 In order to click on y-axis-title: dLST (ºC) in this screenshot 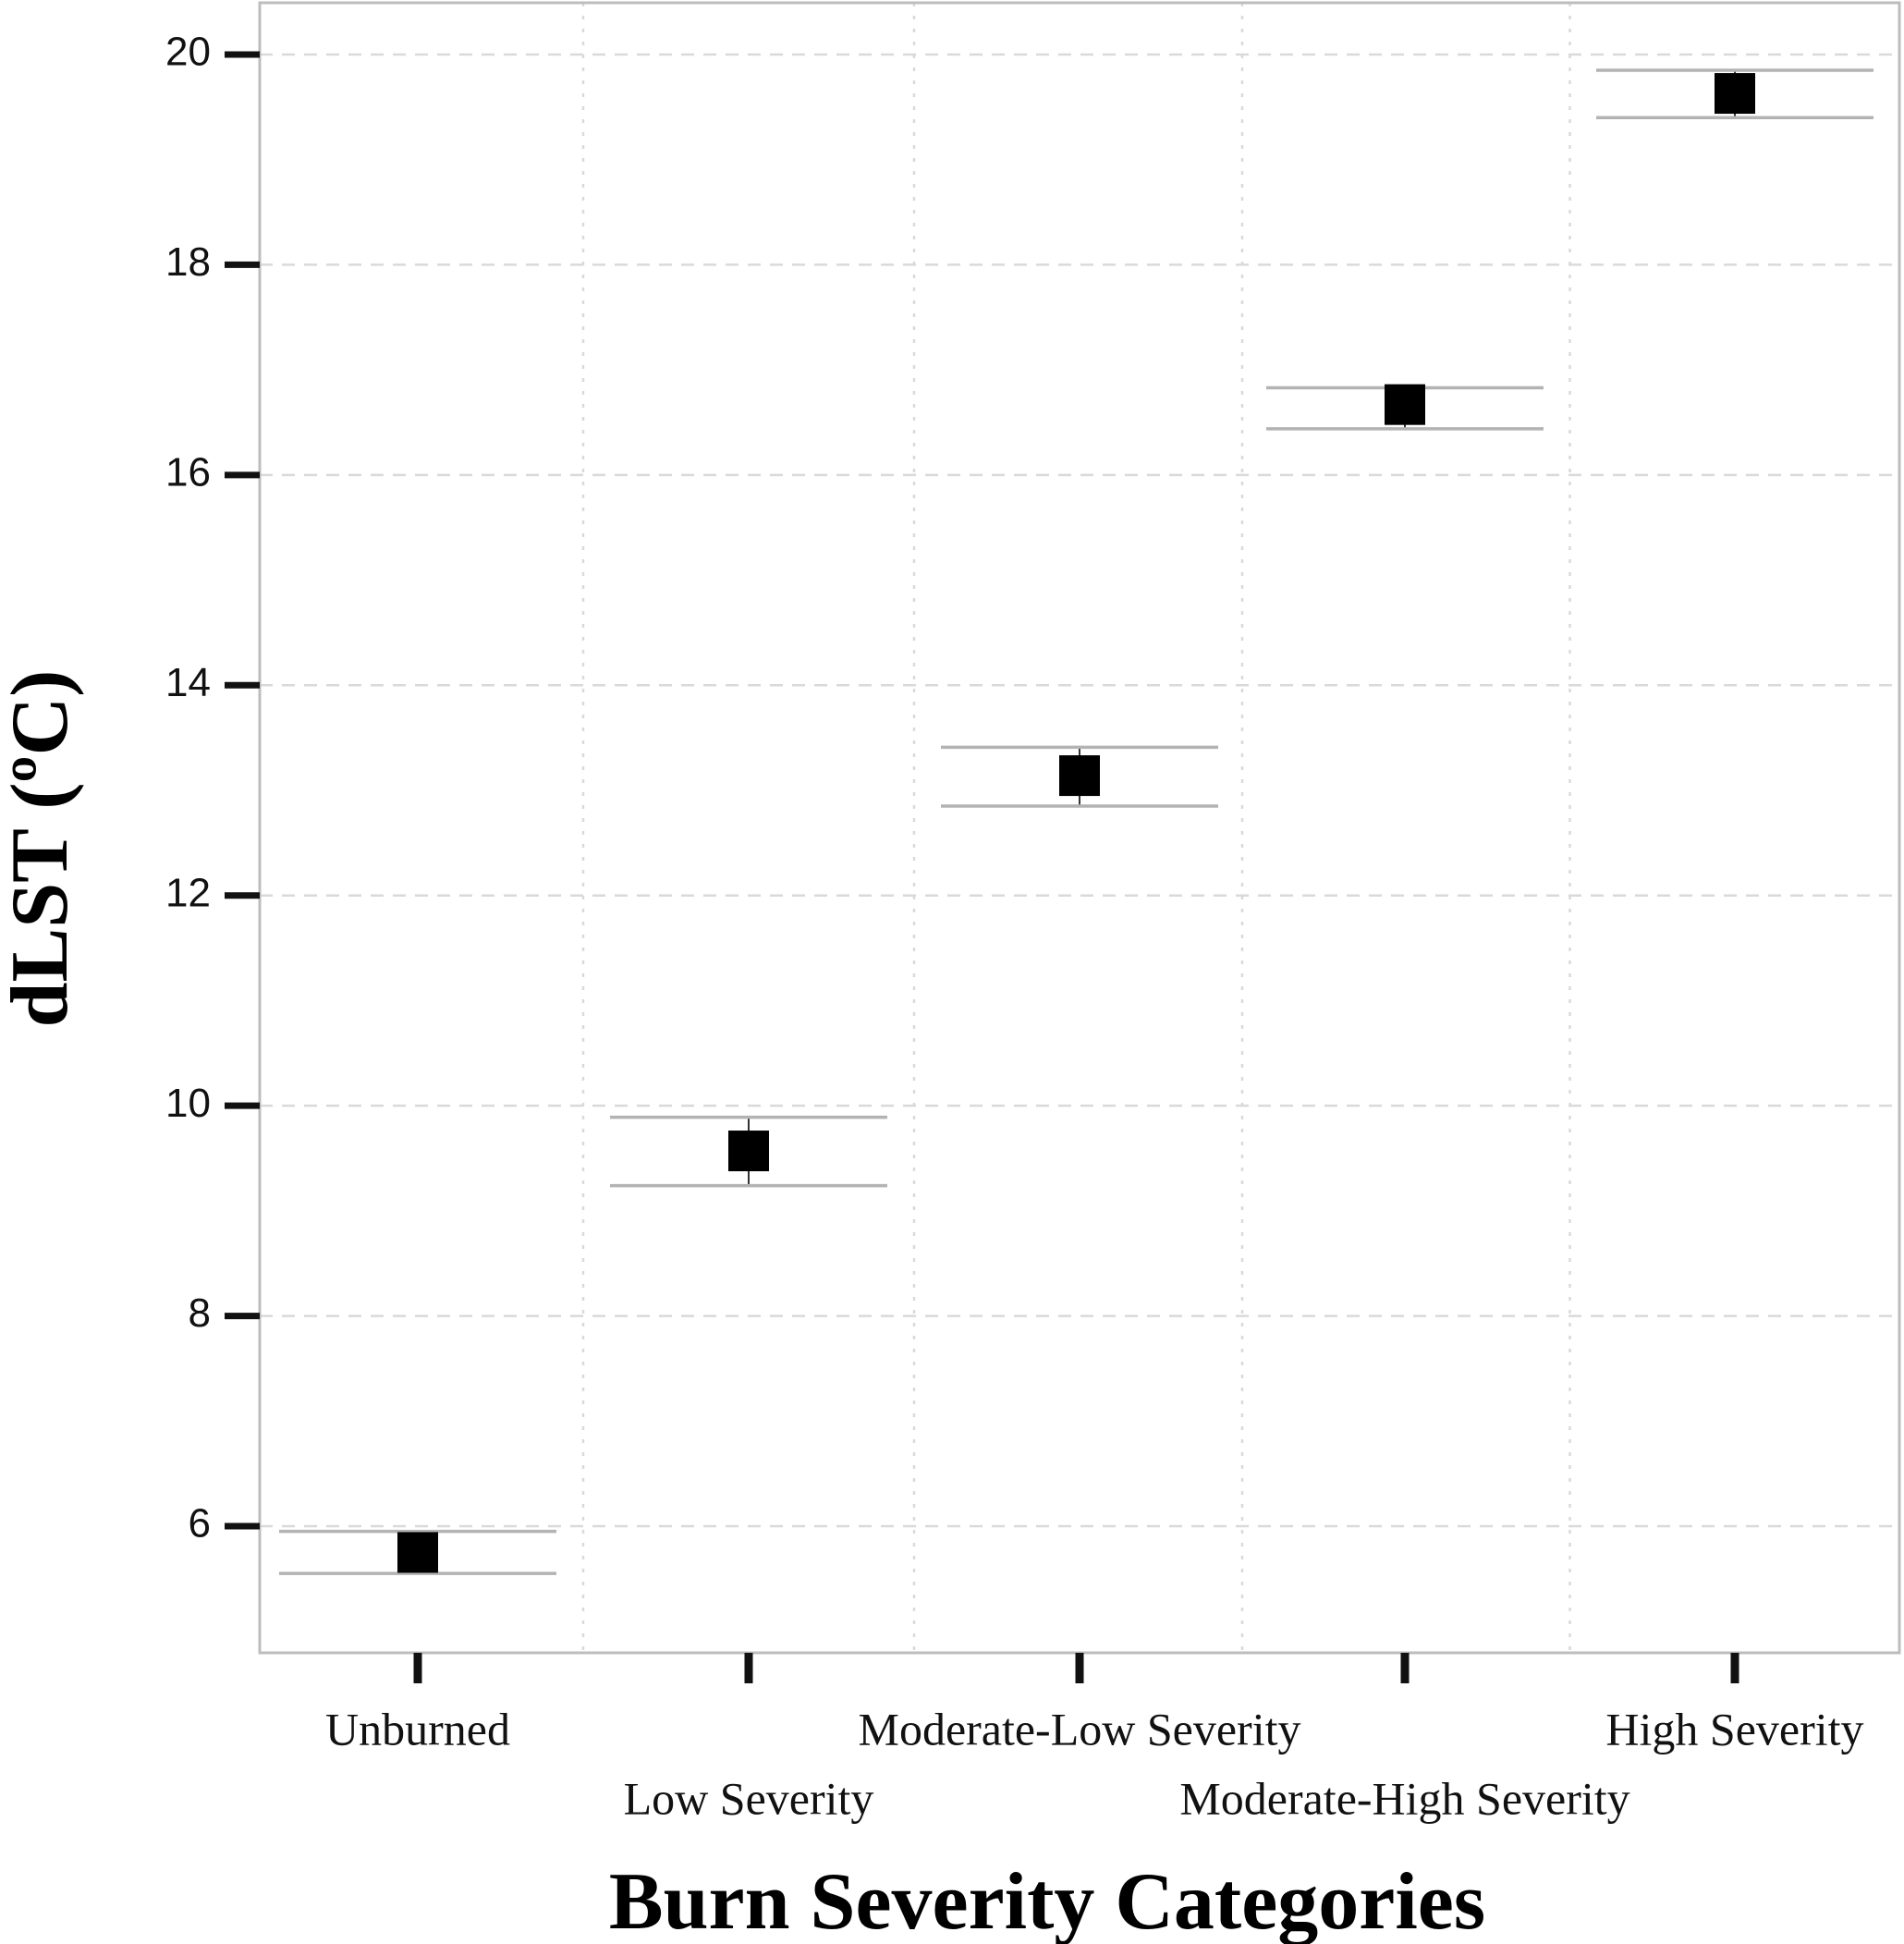, I will do `click(42, 849)`.